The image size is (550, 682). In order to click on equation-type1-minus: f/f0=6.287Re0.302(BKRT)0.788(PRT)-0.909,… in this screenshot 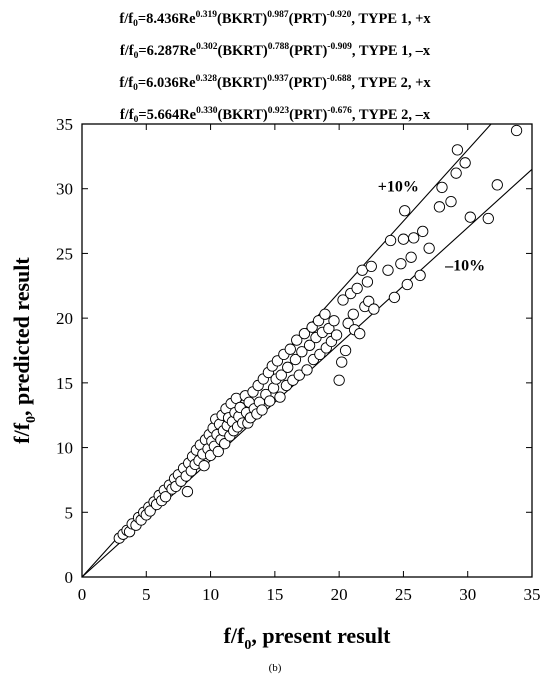, I will do `click(275, 51)`.